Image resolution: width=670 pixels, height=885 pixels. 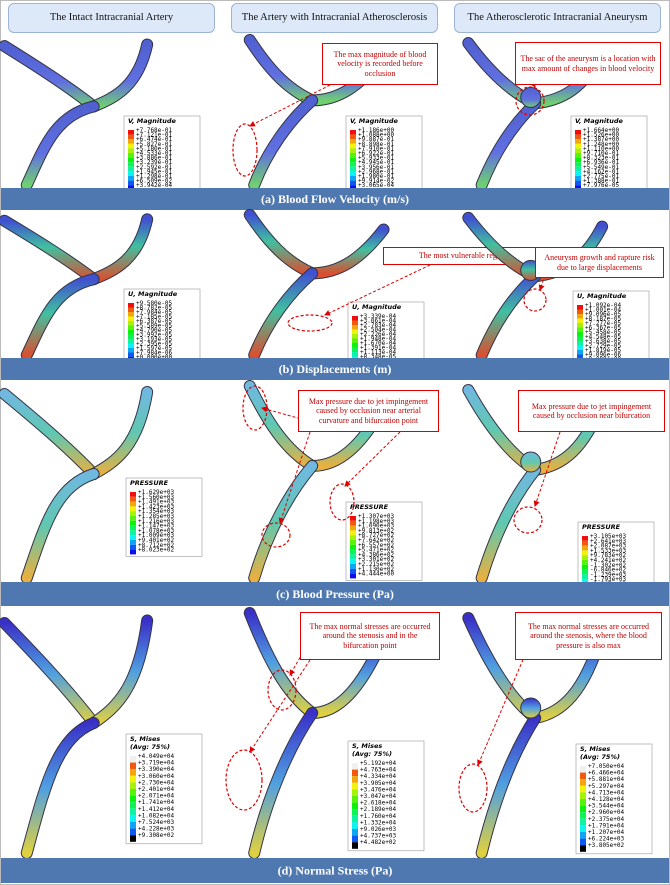 I want to click on legend-value: +9.887e-01, so click(x=376, y=139).